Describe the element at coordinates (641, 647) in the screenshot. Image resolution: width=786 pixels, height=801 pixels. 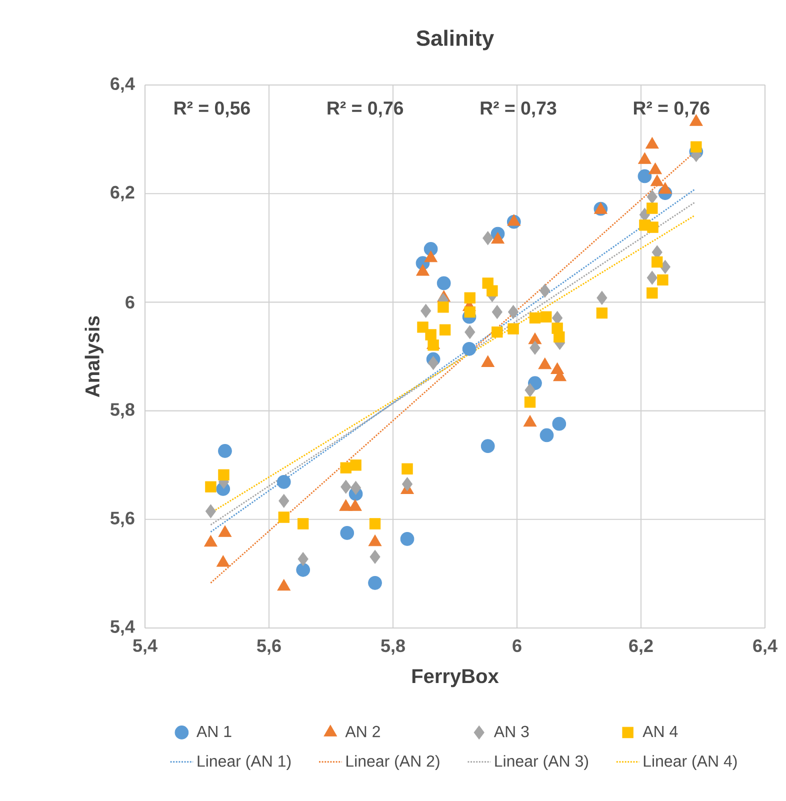
I see `x-tick-label: 6,2` at that location.